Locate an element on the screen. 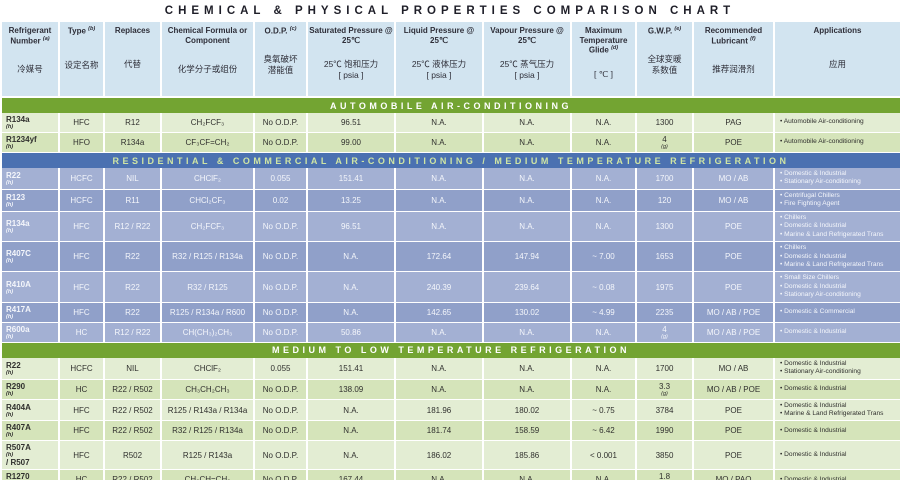 The image size is (900, 480). cell-type: HFO is located at coordinates (82, 142).